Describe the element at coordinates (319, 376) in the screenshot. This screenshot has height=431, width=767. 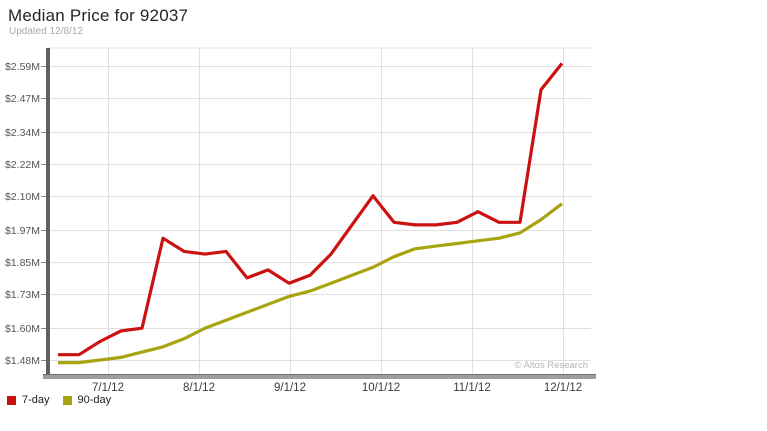
I see `x-axis-bar` at that location.